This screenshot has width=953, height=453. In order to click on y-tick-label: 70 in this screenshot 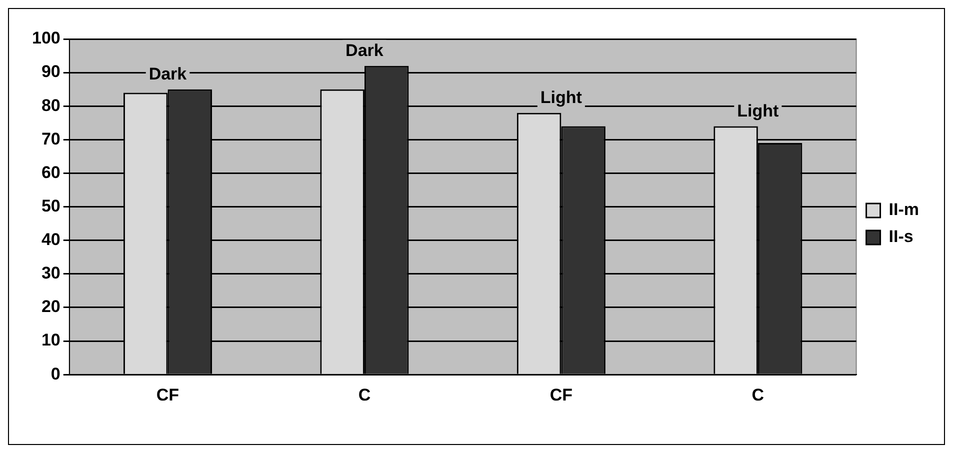, I will do `click(50, 138)`.